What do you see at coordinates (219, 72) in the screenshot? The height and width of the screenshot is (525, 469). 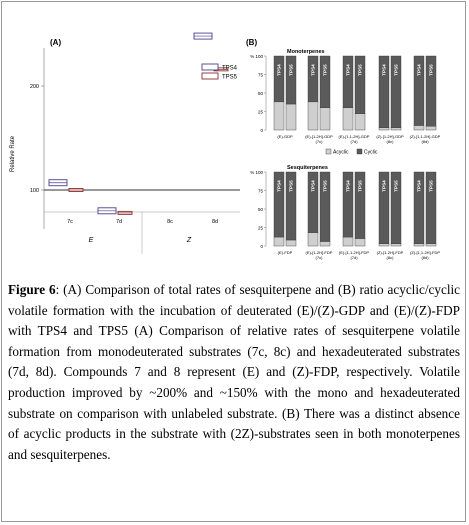 I see `panel-a-legend: TPS4 TPS5` at bounding box center [219, 72].